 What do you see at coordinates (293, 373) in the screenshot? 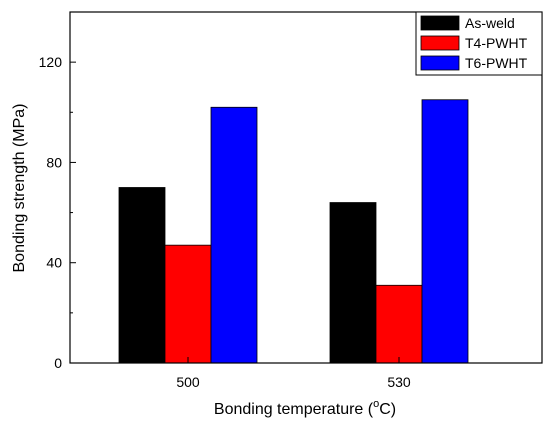
I see `x-axis: 500 530` at bounding box center [293, 373].